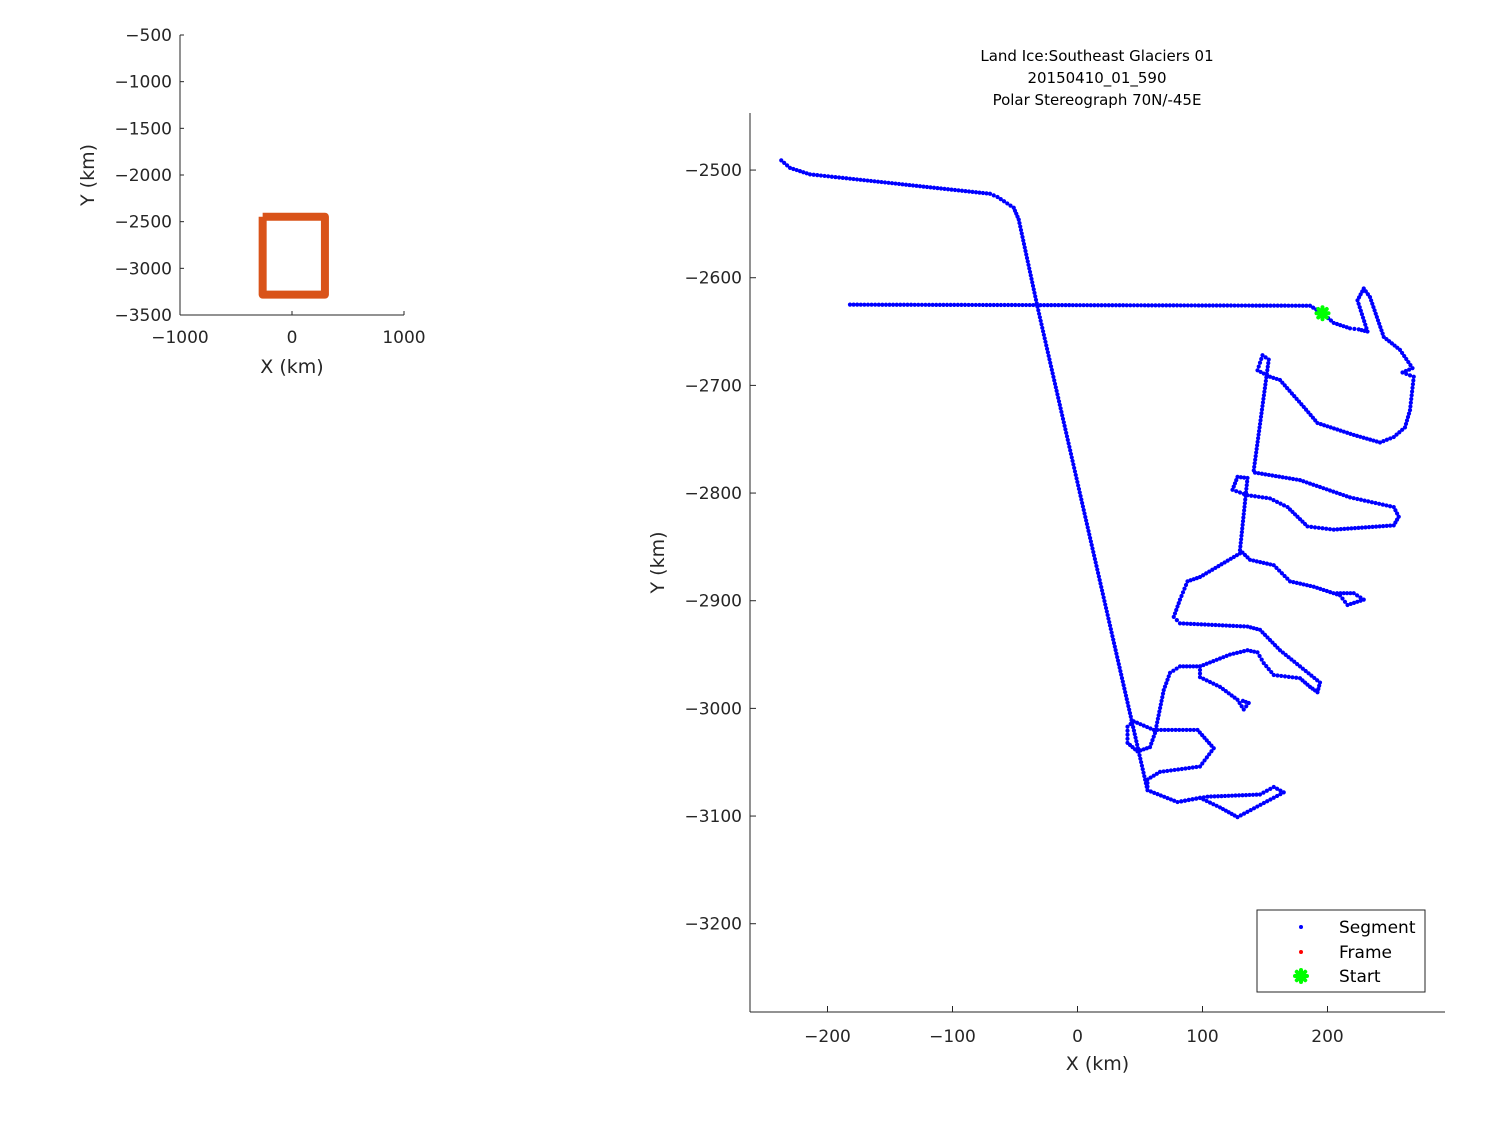 The image size is (1500, 1125). I want to click on segment-marker-icon, so click(1301, 927).